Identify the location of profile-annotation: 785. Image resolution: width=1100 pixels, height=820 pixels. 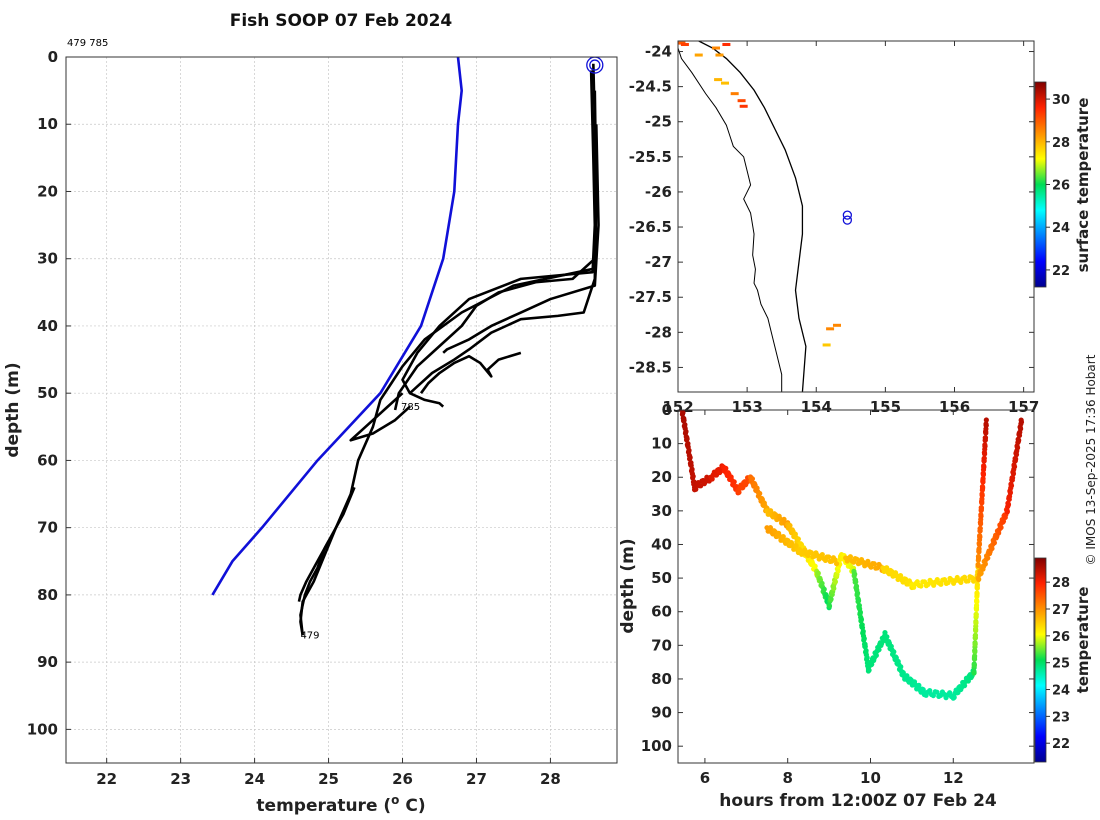
(410, 407).